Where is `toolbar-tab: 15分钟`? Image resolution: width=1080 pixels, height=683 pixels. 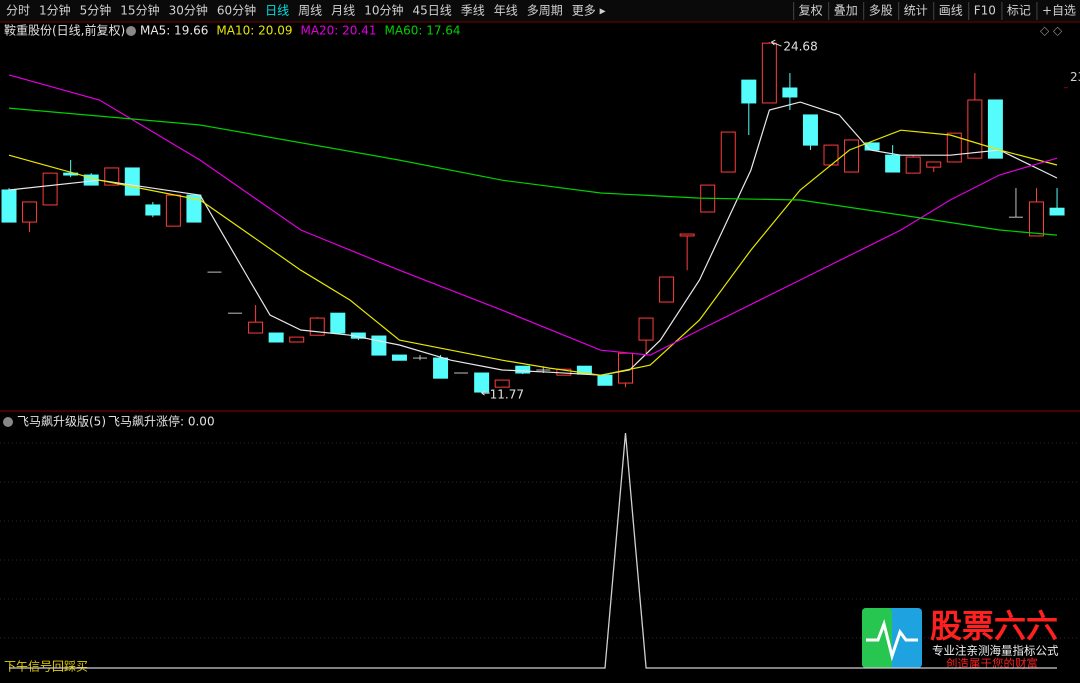
toolbar-tab: 15分钟 is located at coordinates (139, 10).